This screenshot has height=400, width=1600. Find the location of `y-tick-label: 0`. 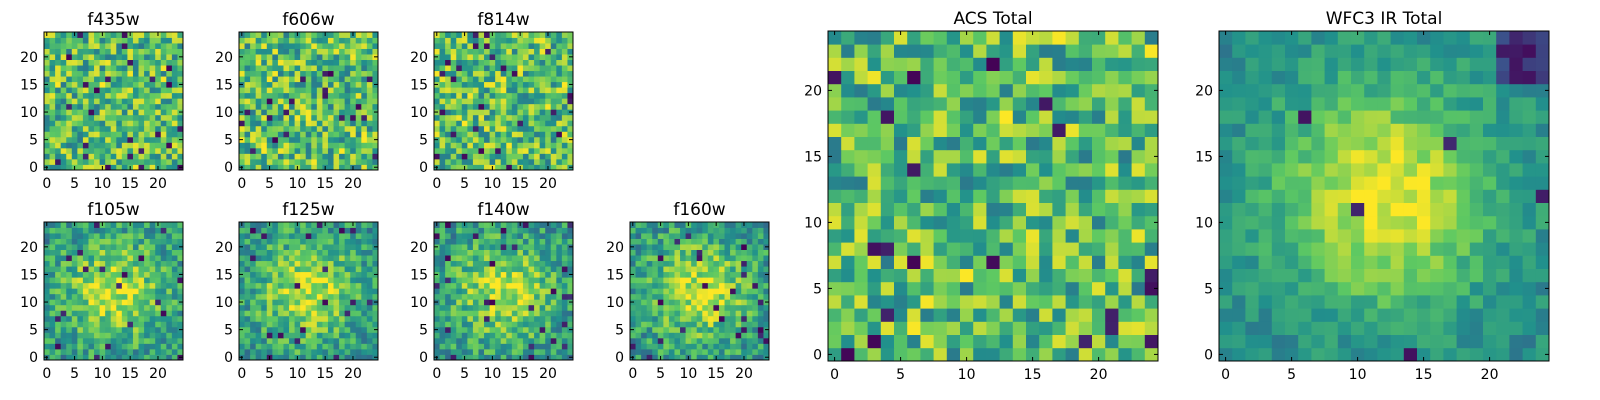

y-tick-label: 0 is located at coordinates (619, 358).